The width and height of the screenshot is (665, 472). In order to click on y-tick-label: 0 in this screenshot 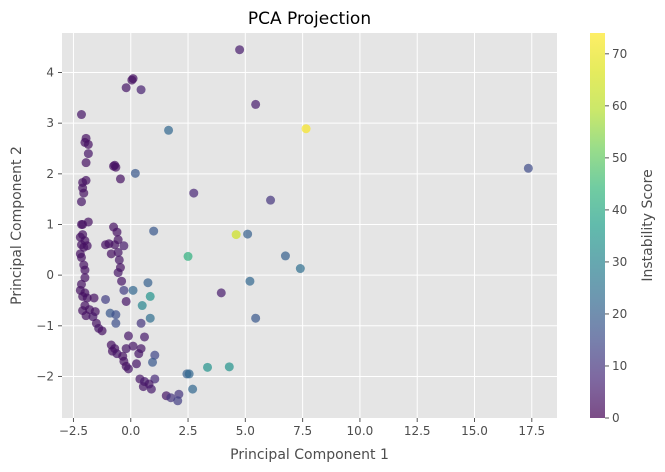, I will do `click(50, 275)`.